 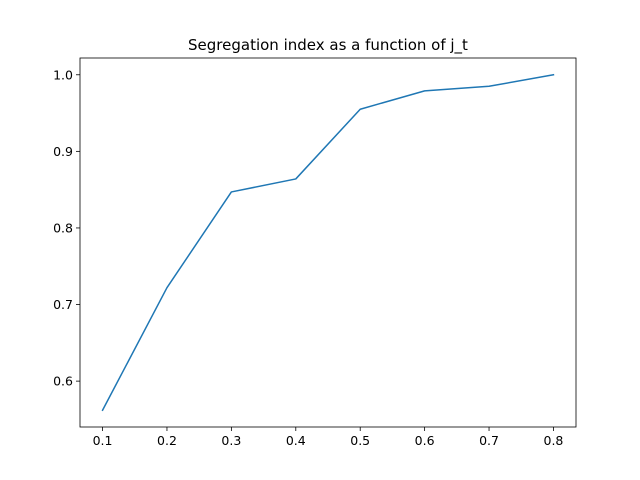 I want to click on x-tick-label: 0.1, so click(x=103, y=440).